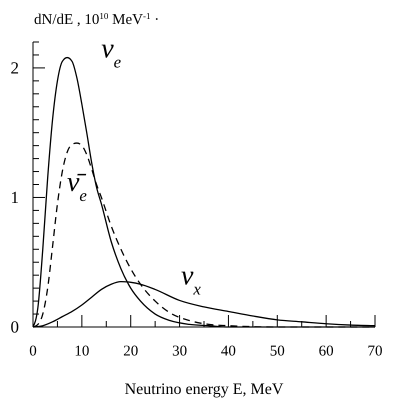  What do you see at coordinates (82, 352) in the screenshot?
I see `x-tick-label: 10` at bounding box center [82, 352].